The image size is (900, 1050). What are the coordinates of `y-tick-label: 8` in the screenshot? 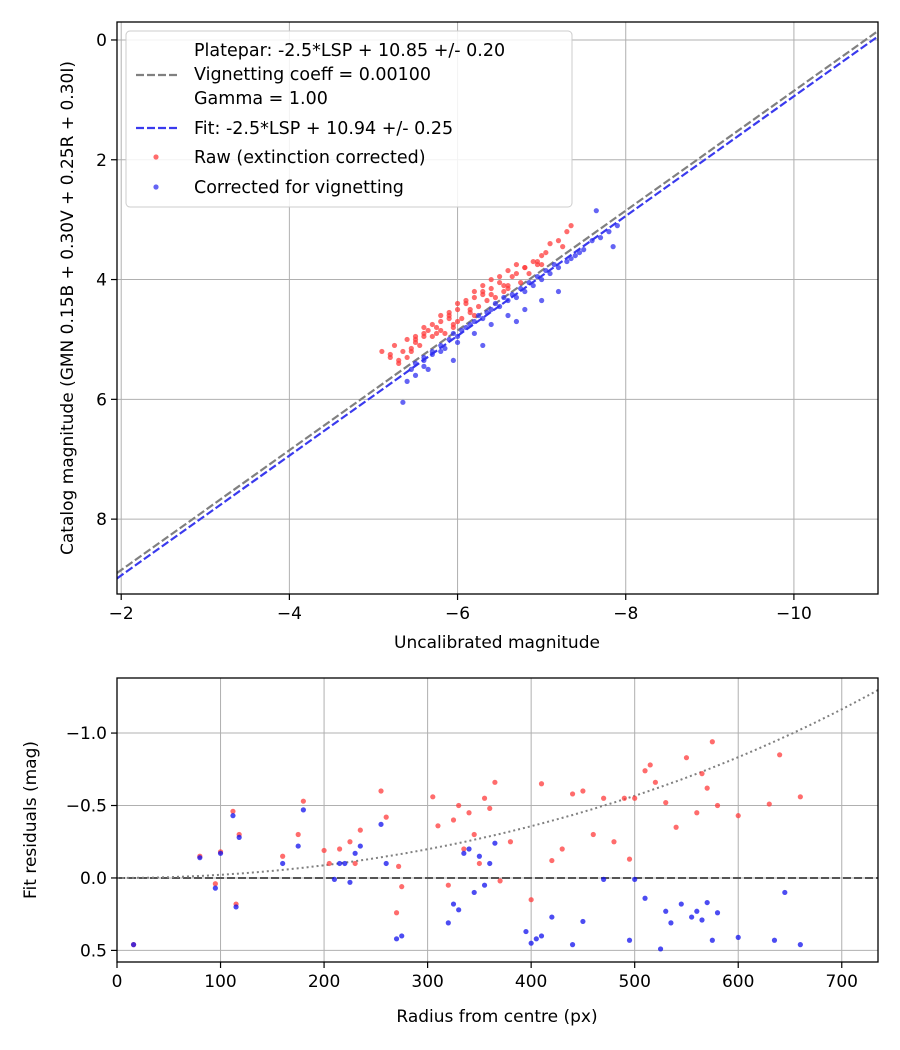 It's located at (101, 520).